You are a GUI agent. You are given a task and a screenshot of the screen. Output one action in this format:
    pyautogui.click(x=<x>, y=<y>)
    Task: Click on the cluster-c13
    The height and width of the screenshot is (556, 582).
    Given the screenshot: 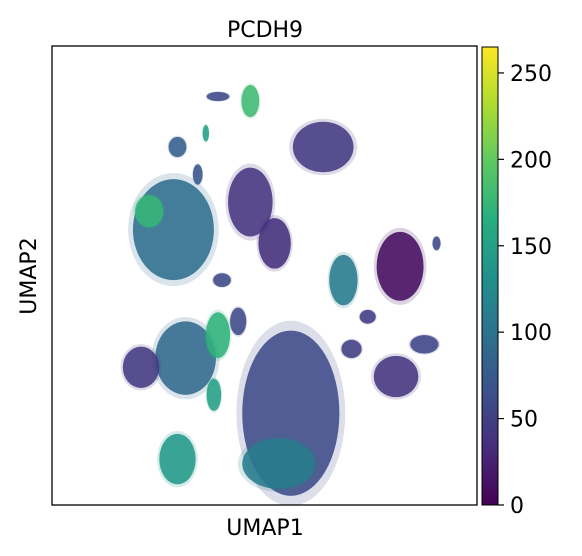 What is the action you would take?
    pyautogui.click(x=436, y=243)
    